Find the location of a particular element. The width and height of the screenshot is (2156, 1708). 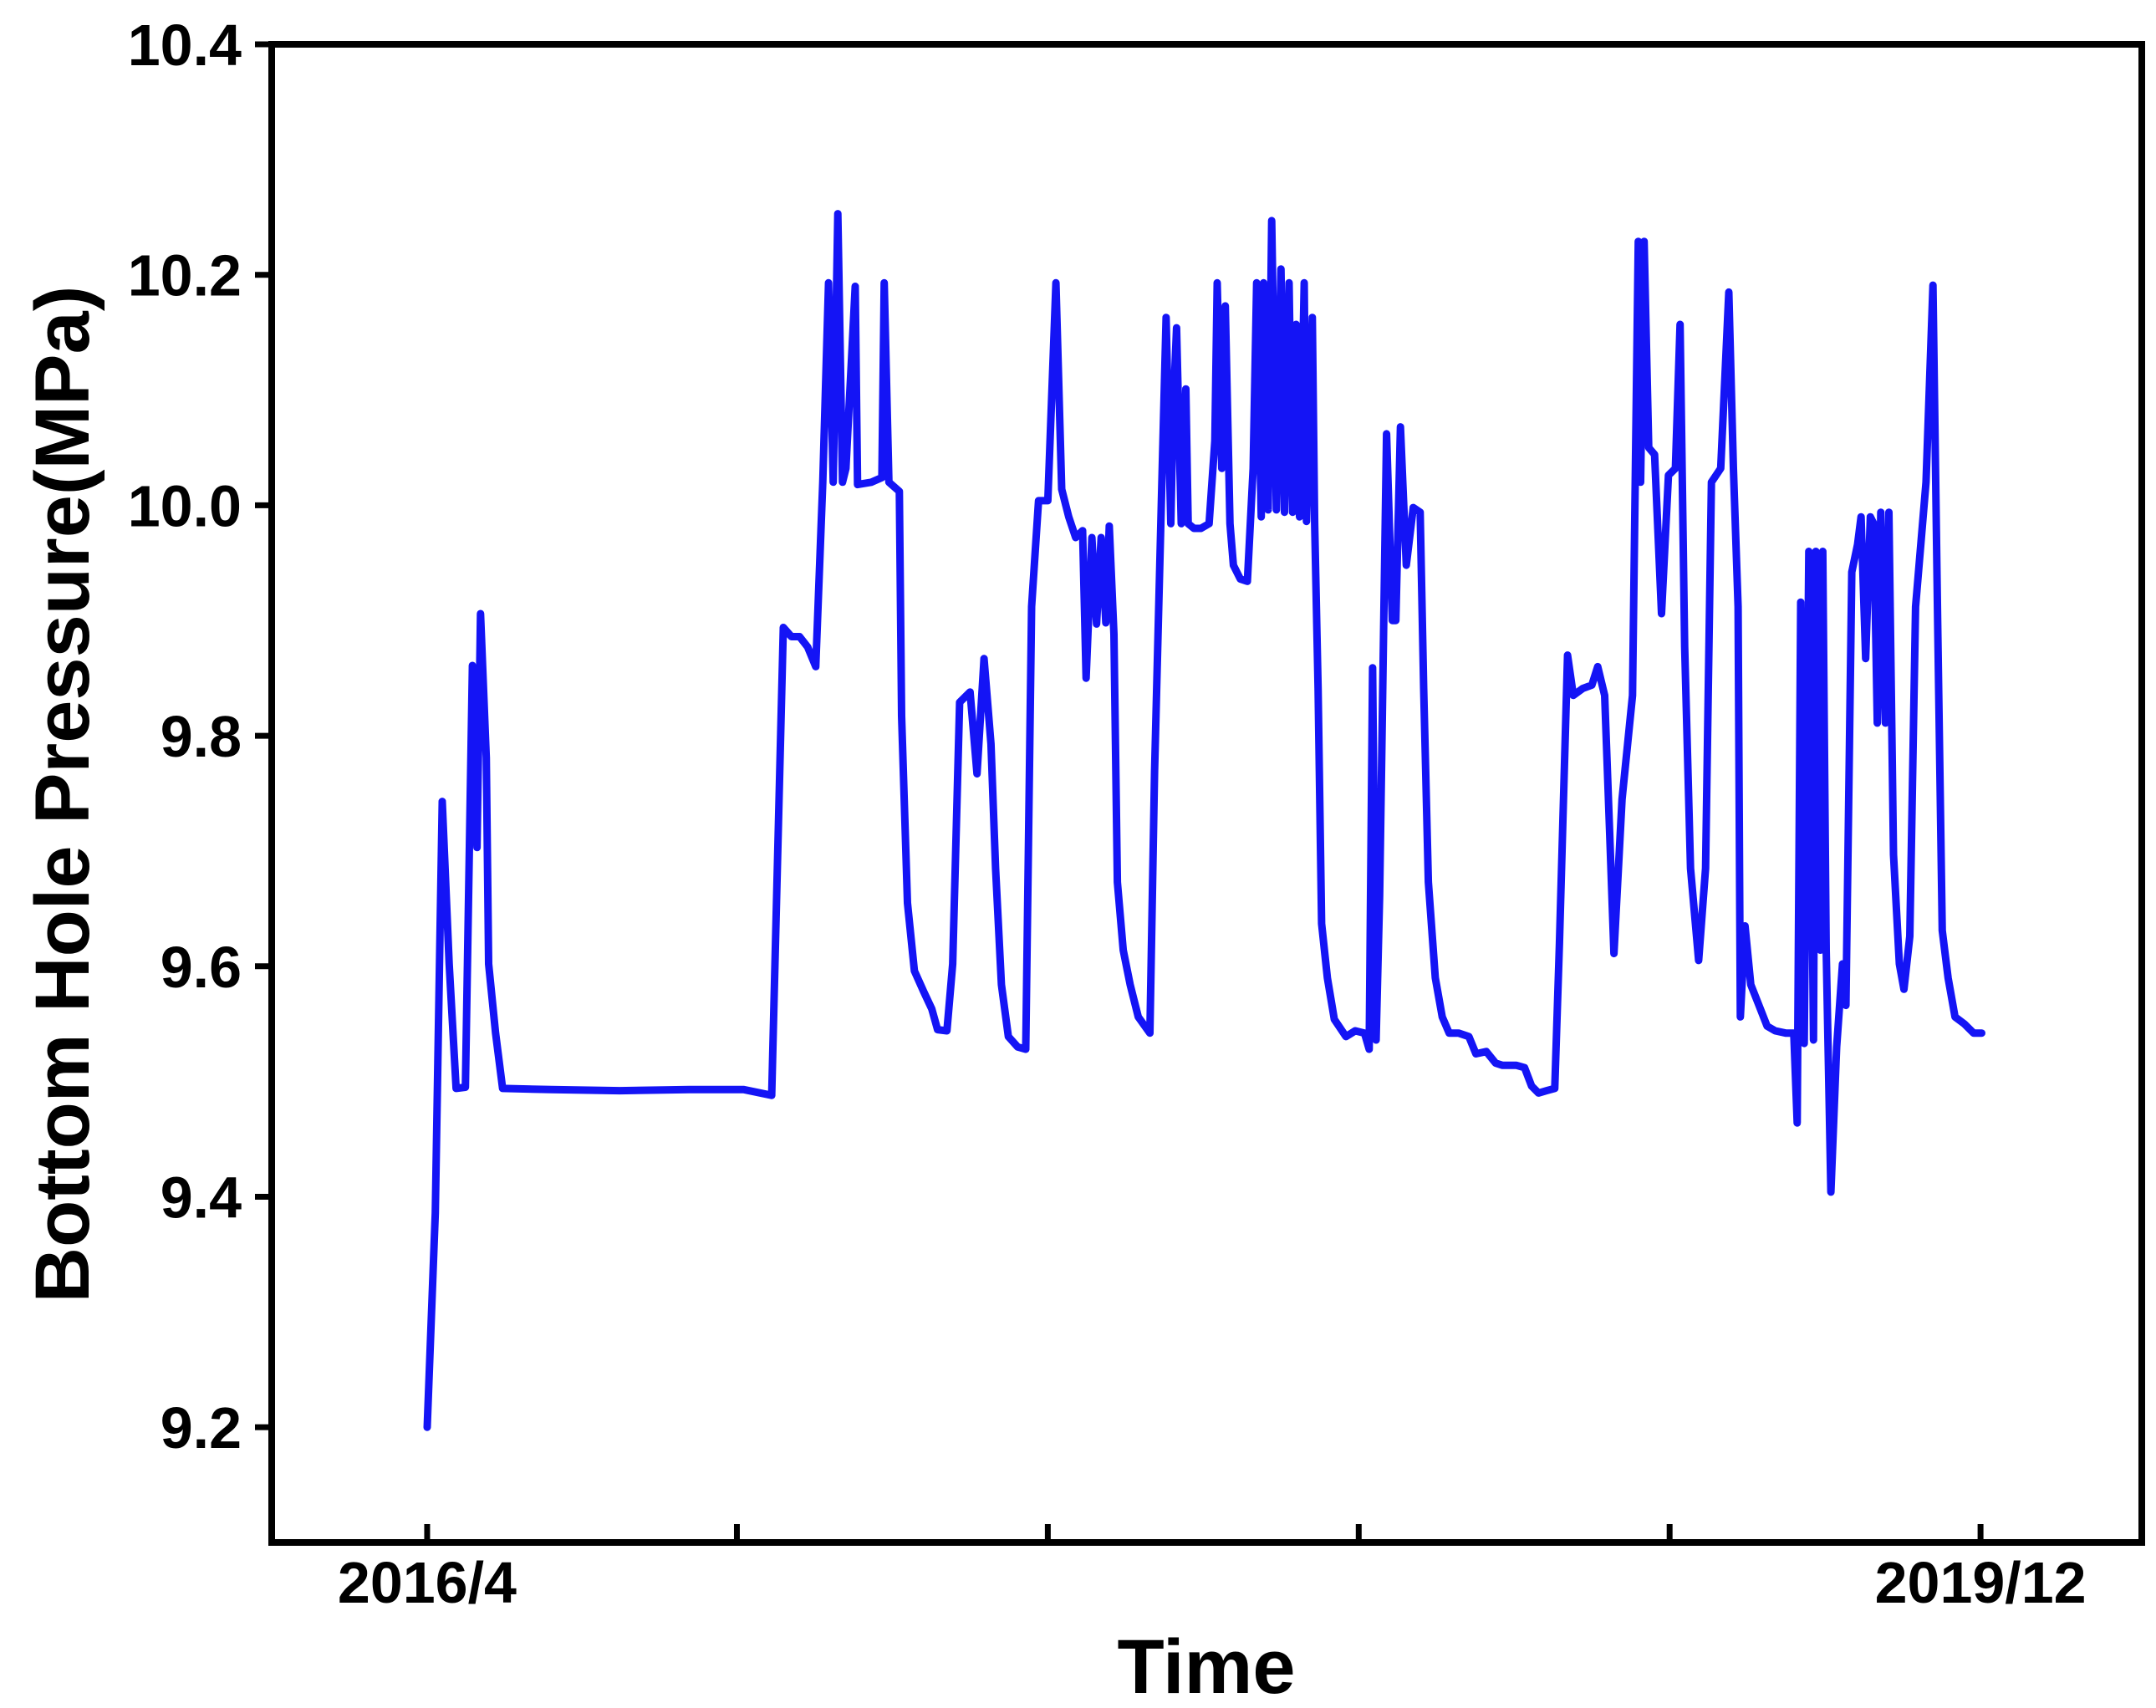

y-axis: 9.2 9.4 9.6 9.8 10.0 10.2 10.4 is located at coordinates (200, 737).